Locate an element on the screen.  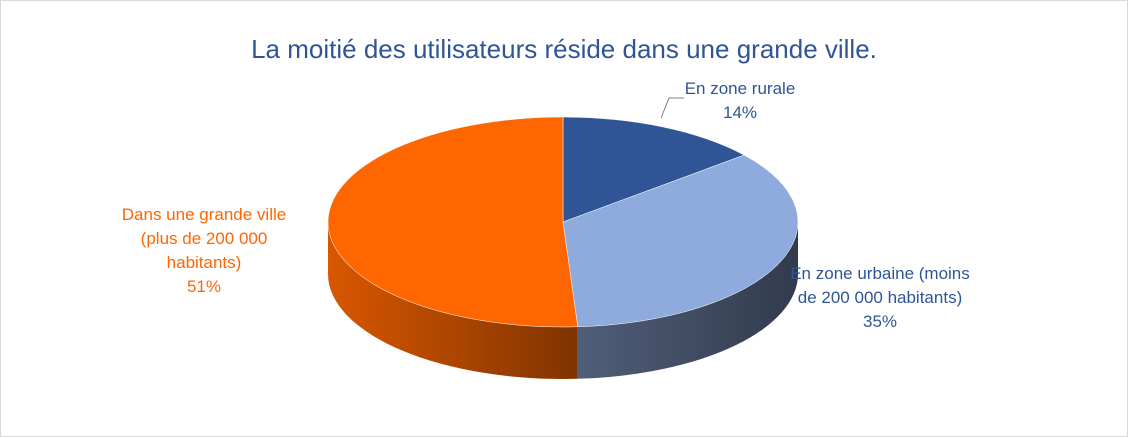
category-label: En zone rurale is located at coordinates (740, 88).